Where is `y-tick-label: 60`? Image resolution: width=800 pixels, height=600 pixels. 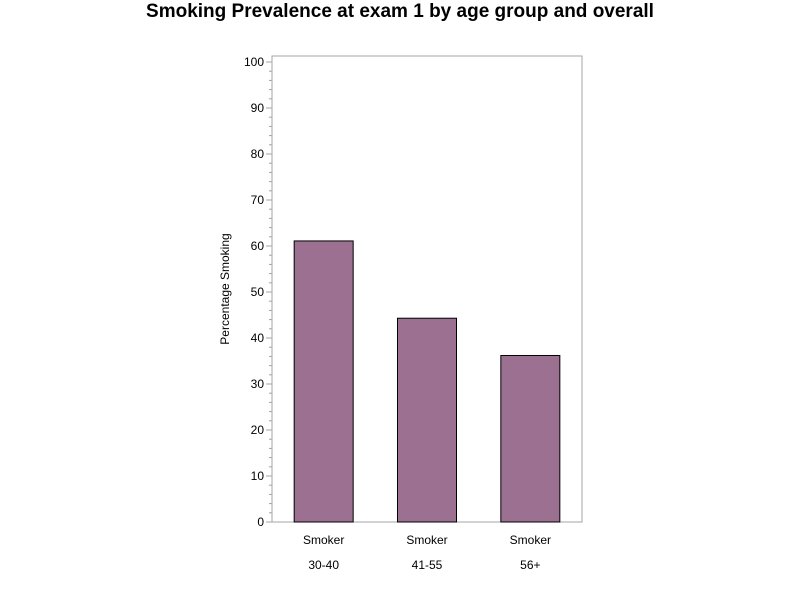
y-tick-label: 60 is located at coordinates (258, 246).